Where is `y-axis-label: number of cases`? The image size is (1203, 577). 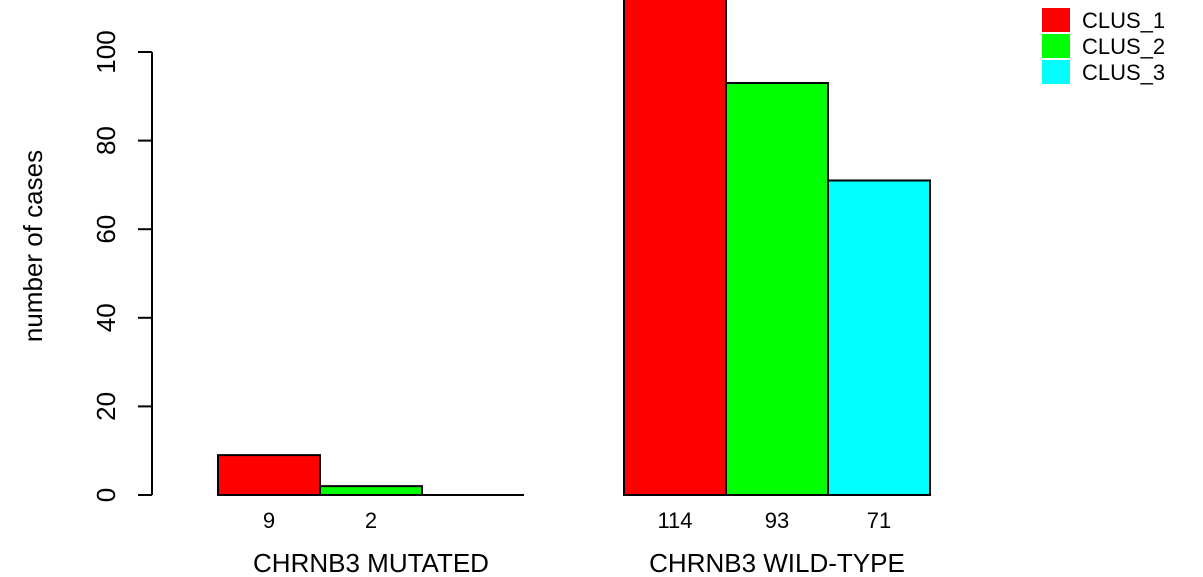 y-axis-label: number of cases is located at coordinates (33, 246).